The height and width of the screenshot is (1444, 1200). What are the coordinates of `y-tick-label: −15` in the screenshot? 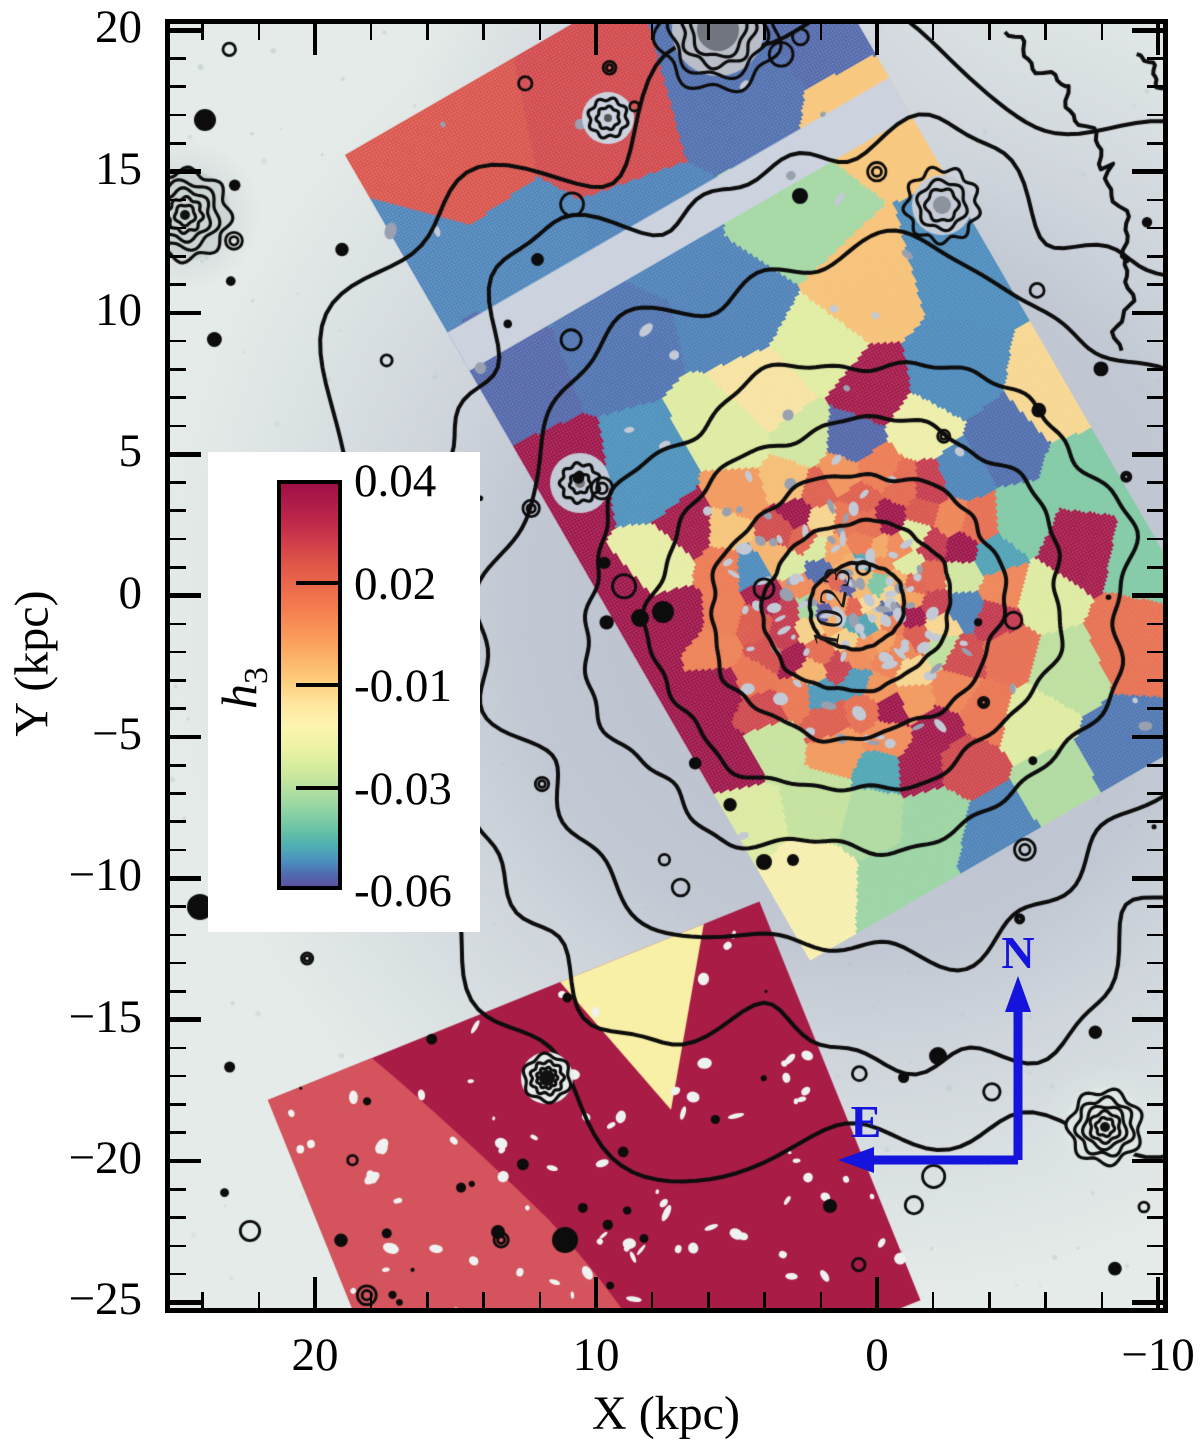 It's located at (105, 1016).